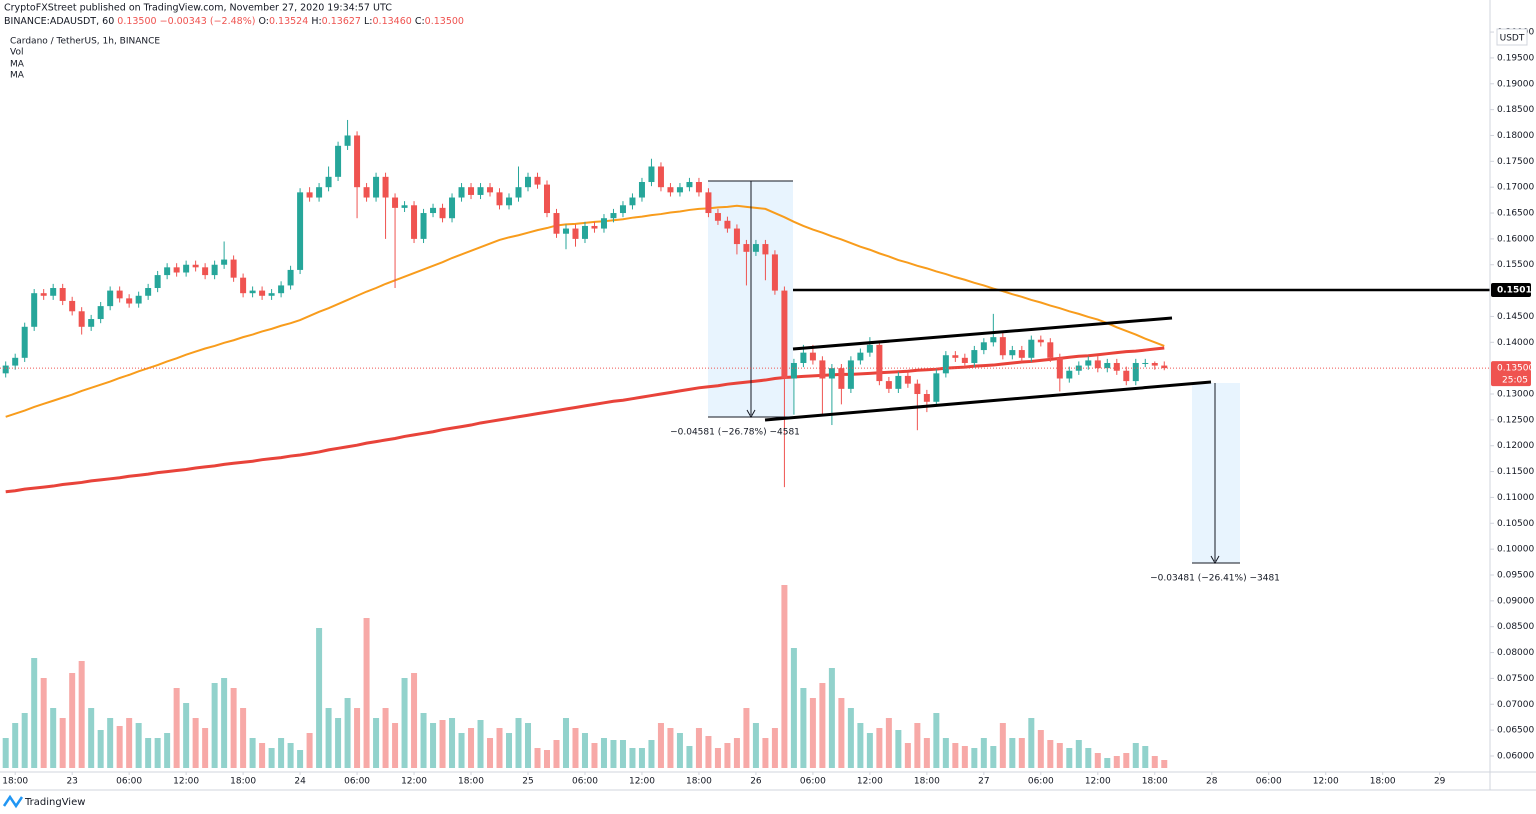 The height and width of the screenshot is (814, 1536). Describe the element at coordinates (1515, 705) in the screenshot. I see `y-tick-label: 0.07000` at that location.